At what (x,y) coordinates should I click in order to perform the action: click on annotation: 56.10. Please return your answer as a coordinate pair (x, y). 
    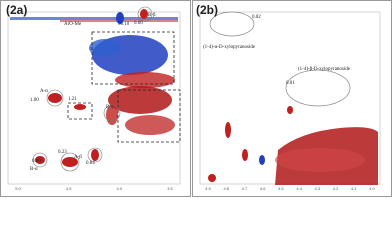
    Looking at the image, I should click on (124, 24).